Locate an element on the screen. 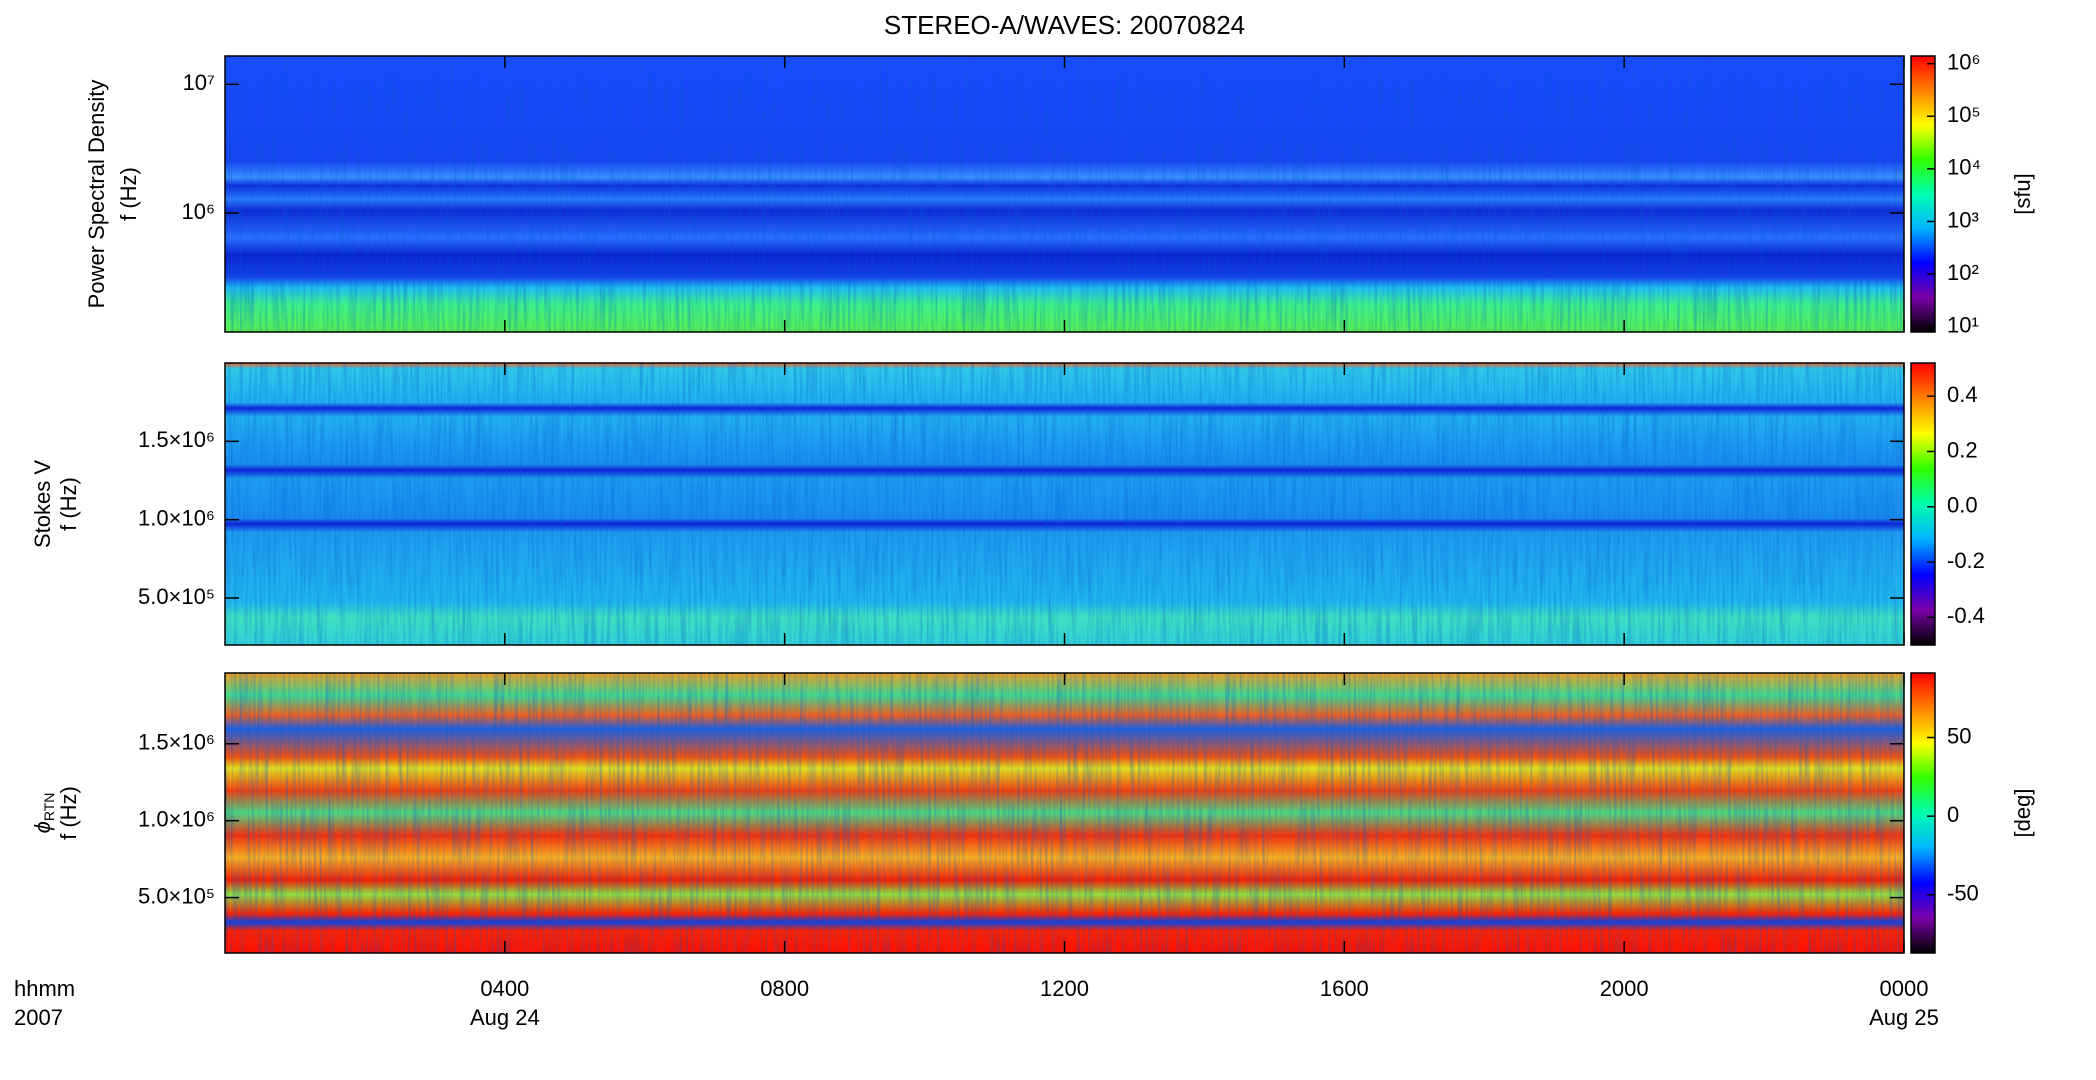 The image size is (2096, 1080). x-tick-label: 0400 is located at coordinates (504, 988).